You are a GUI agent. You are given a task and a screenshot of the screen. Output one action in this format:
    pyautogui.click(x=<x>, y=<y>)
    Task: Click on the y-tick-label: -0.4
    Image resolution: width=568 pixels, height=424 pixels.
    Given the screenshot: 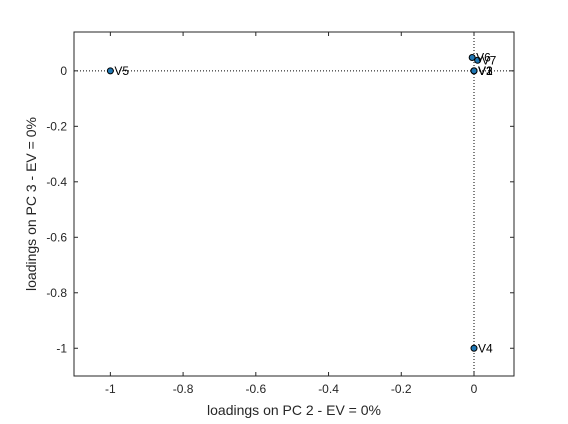 What is the action you would take?
    pyautogui.click(x=56, y=182)
    